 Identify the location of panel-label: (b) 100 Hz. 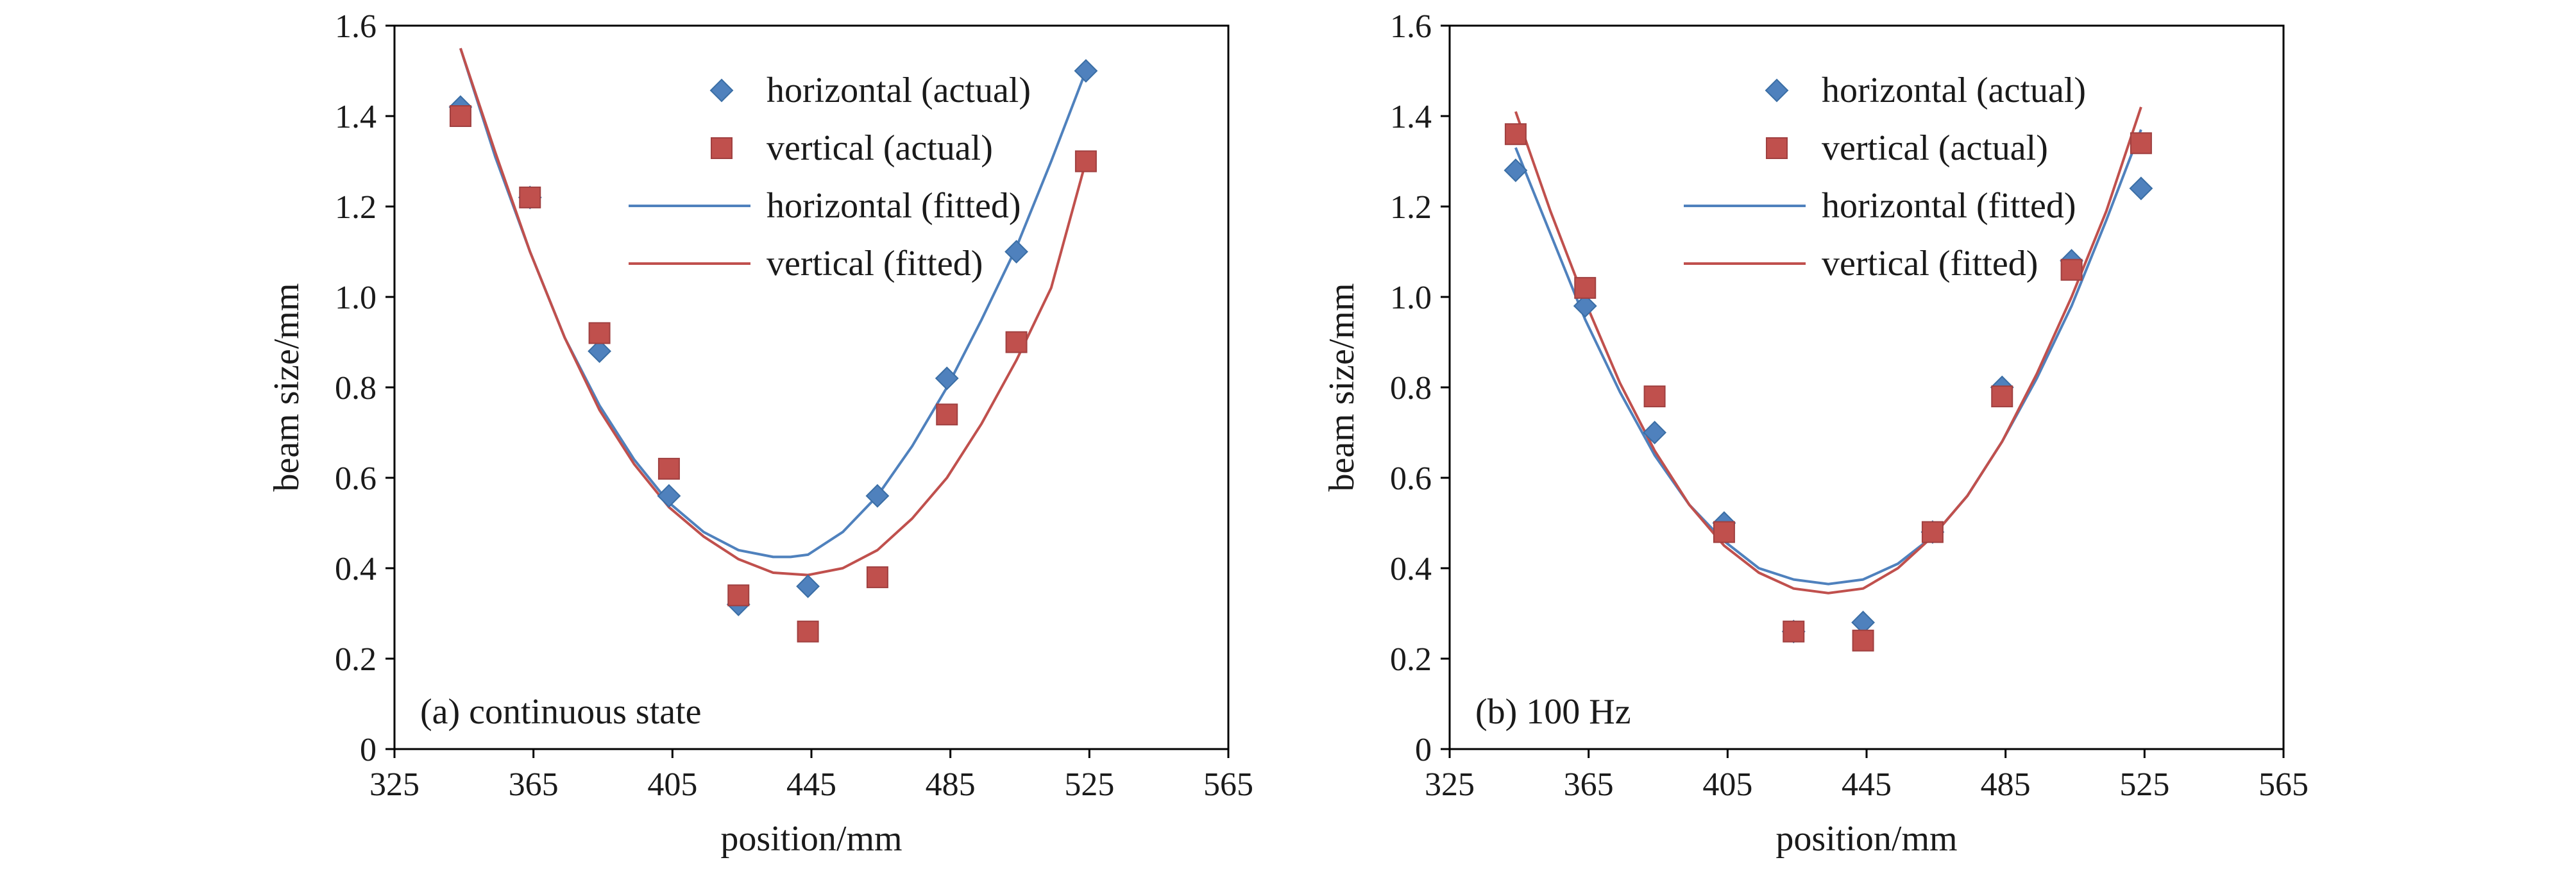
(1553, 712).